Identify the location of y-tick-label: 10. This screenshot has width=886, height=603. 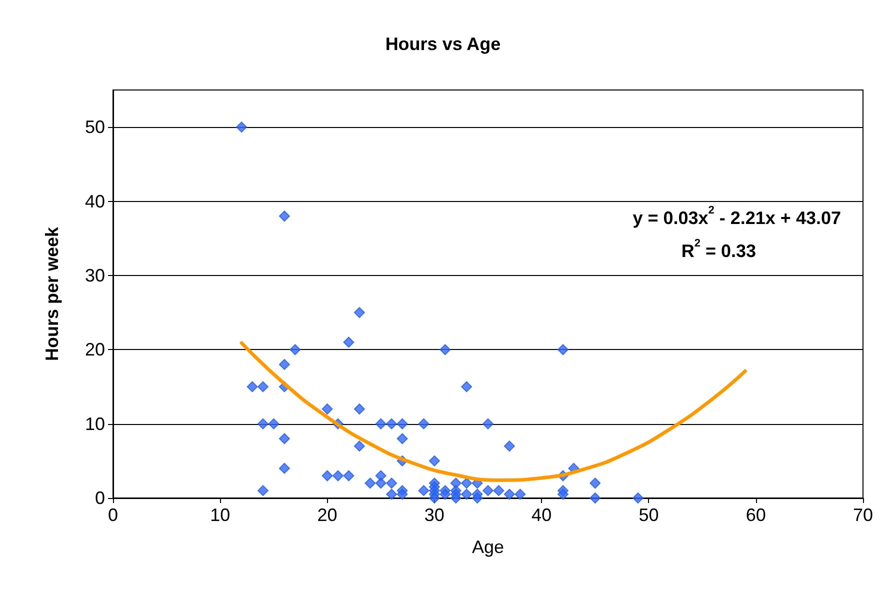
(94, 424).